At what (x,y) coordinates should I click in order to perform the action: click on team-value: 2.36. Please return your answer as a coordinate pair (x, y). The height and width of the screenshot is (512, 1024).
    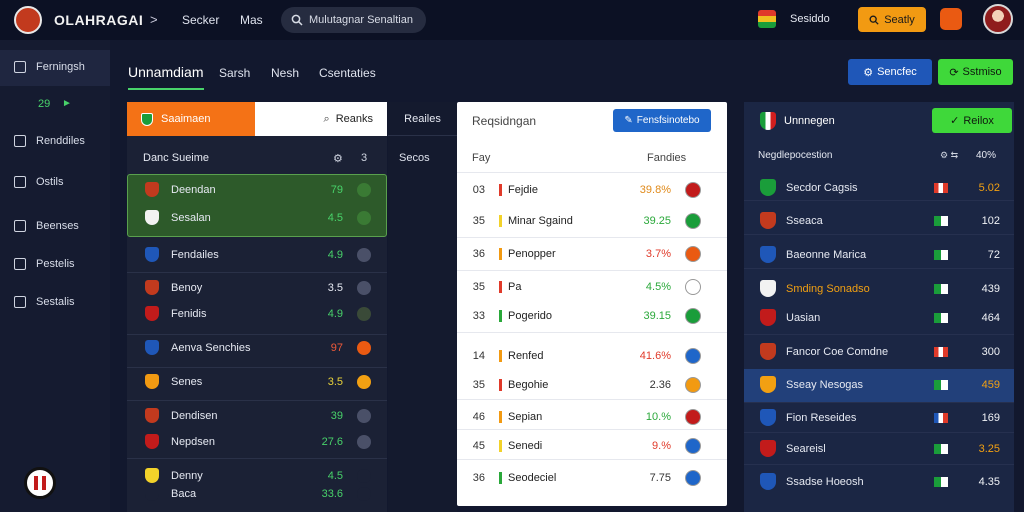
    Looking at the image, I should click on (660, 385).